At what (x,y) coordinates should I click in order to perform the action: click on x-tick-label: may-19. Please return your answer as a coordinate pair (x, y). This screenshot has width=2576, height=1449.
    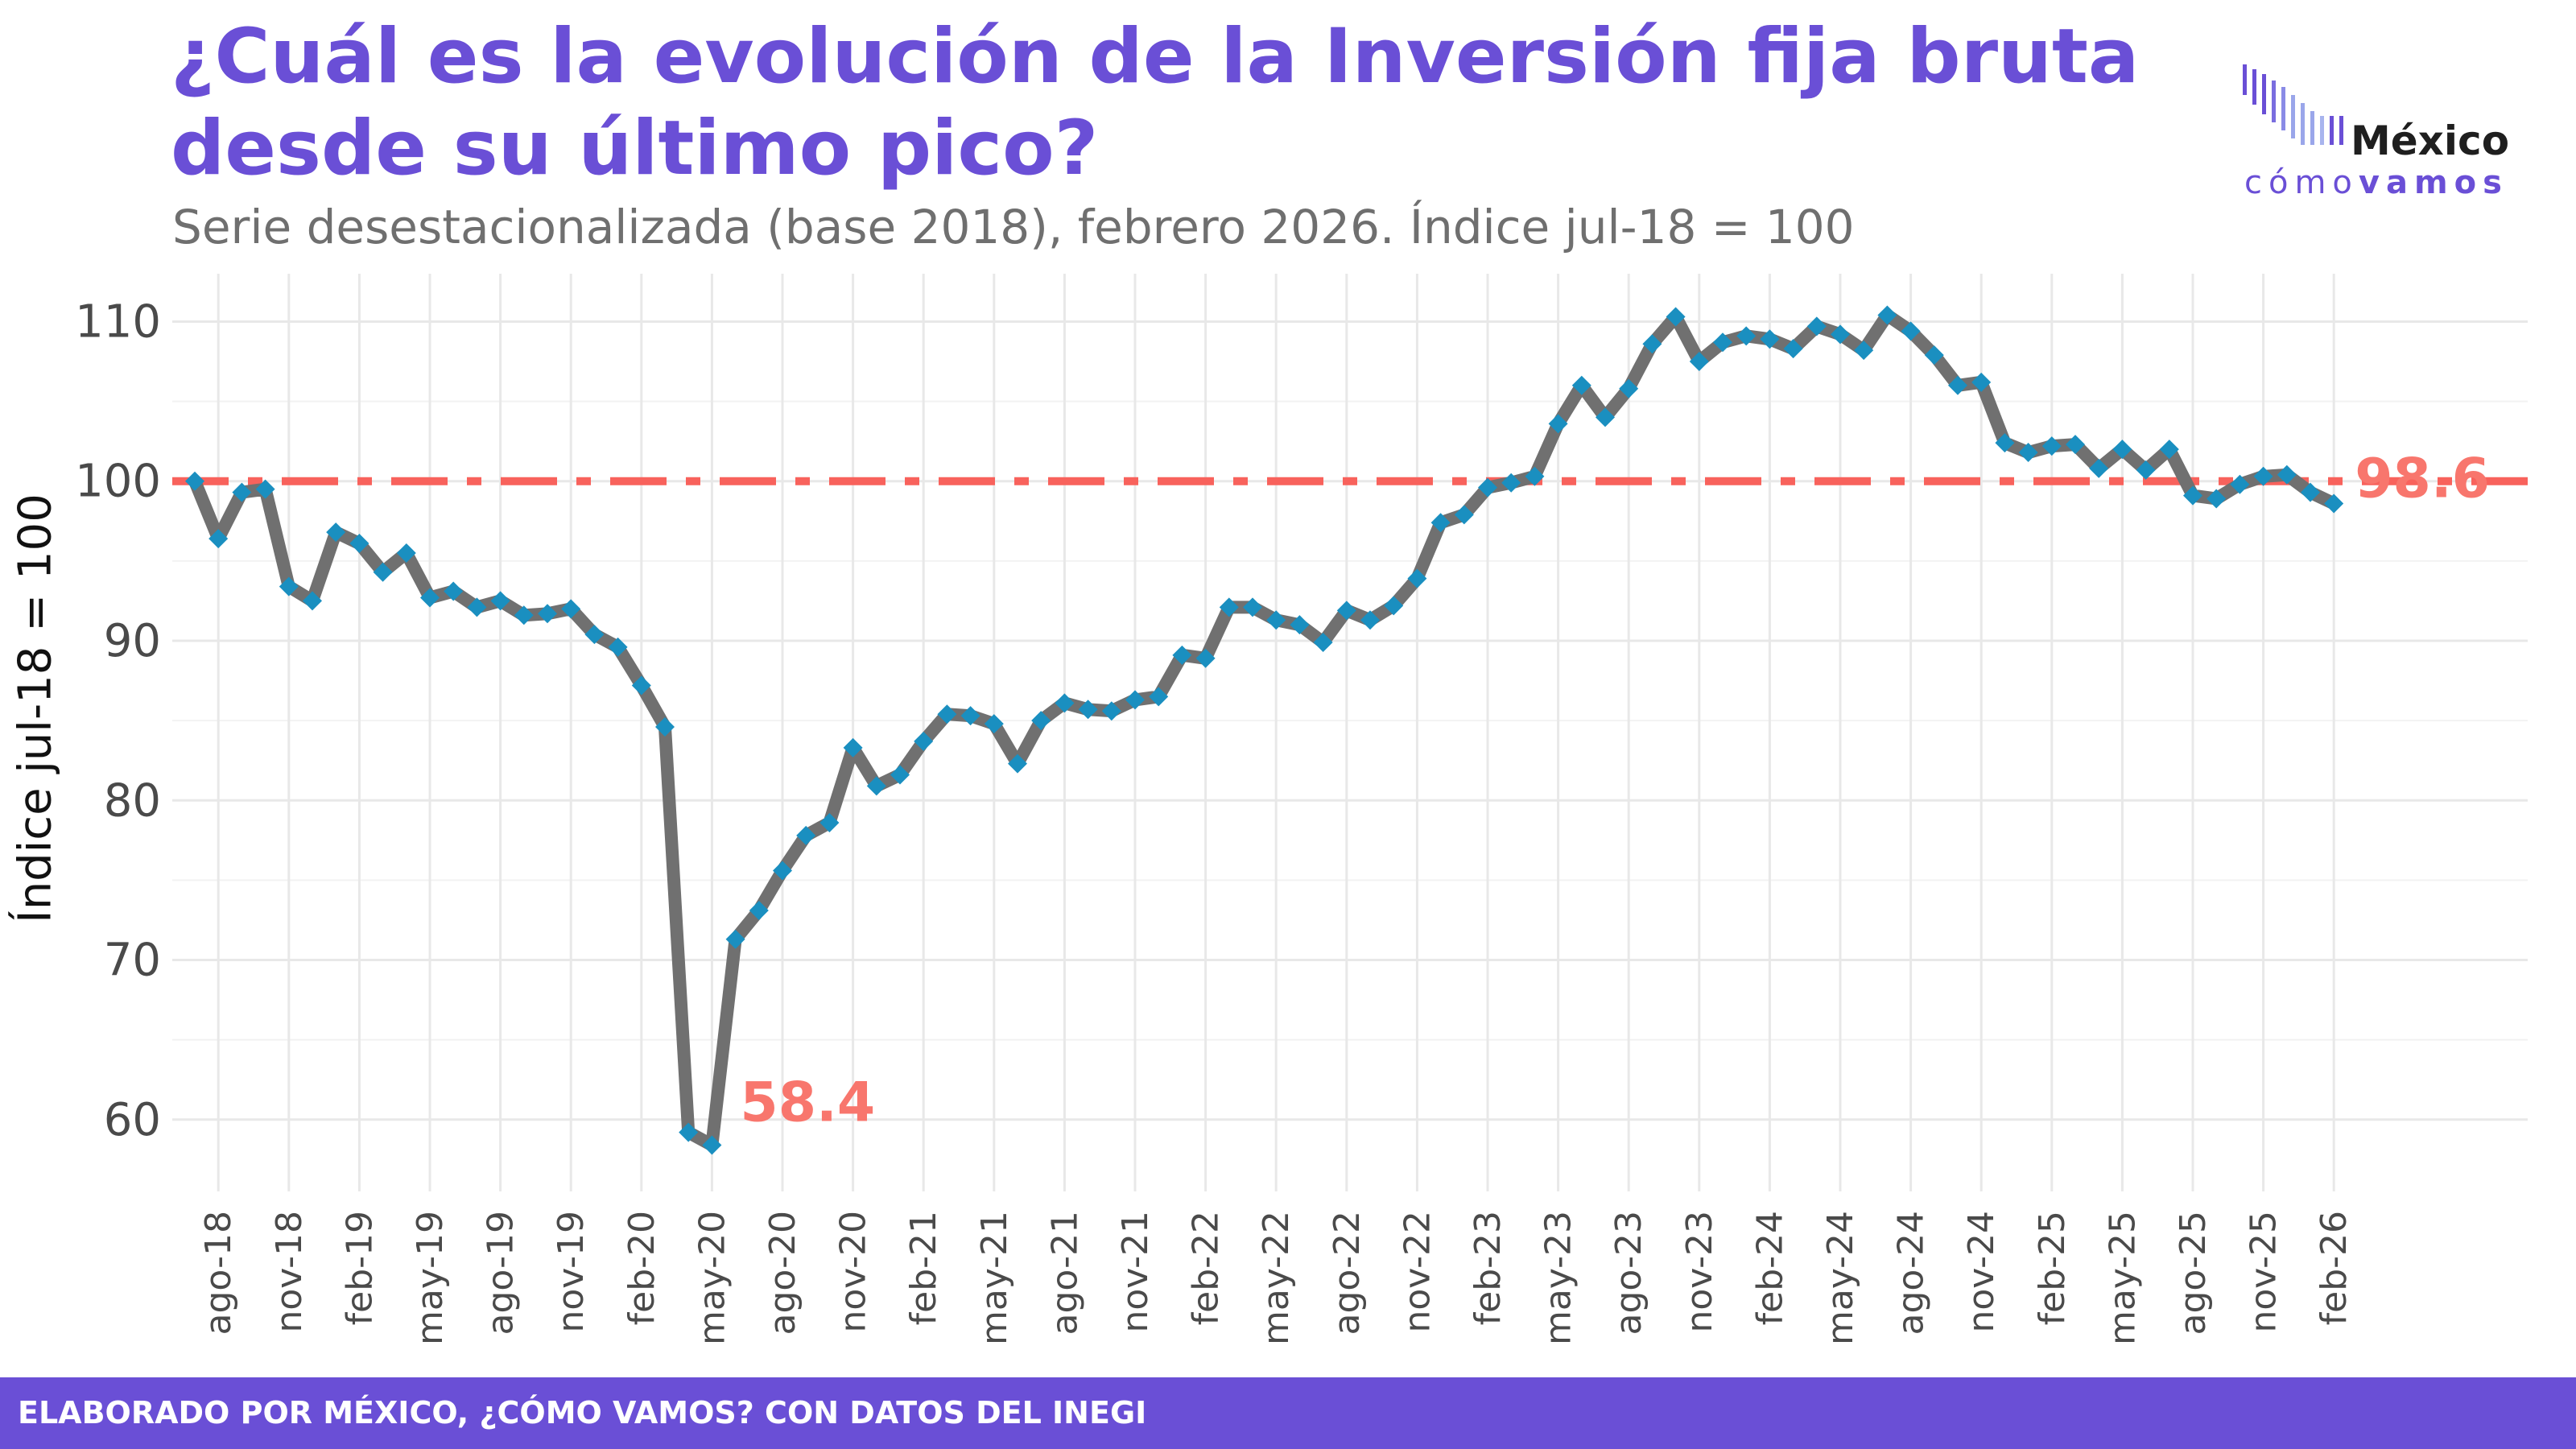
    Looking at the image, I should click on (430, 1278).